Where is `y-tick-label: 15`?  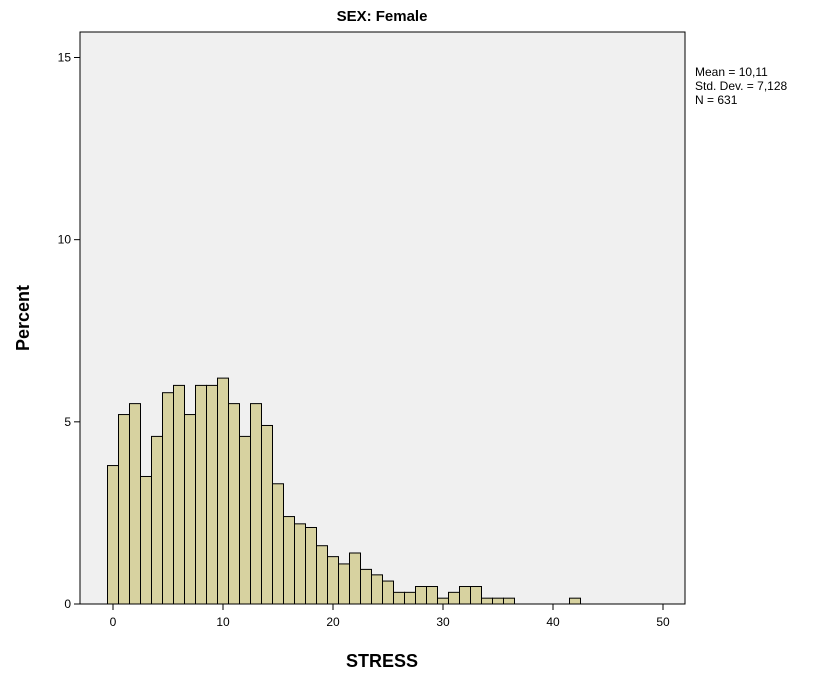 y-tick-label: 15 is located at coordinates (65, 58).